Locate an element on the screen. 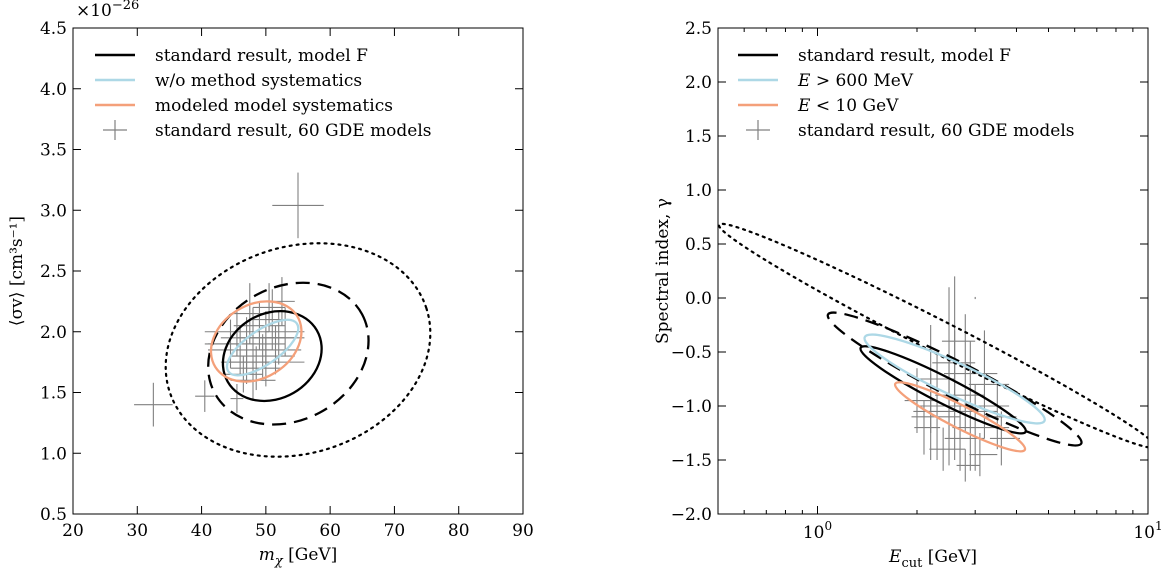  left-x-axis-label: mχ [GeV] is located at coordinates (298, 557).